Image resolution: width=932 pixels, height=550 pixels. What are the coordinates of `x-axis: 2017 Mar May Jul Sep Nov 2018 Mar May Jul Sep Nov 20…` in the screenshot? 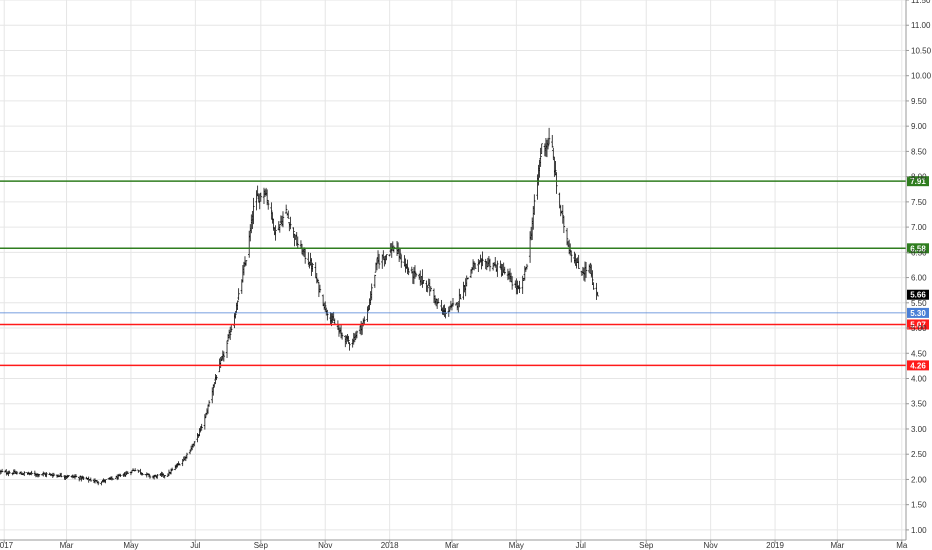 It's located at (454, 544).